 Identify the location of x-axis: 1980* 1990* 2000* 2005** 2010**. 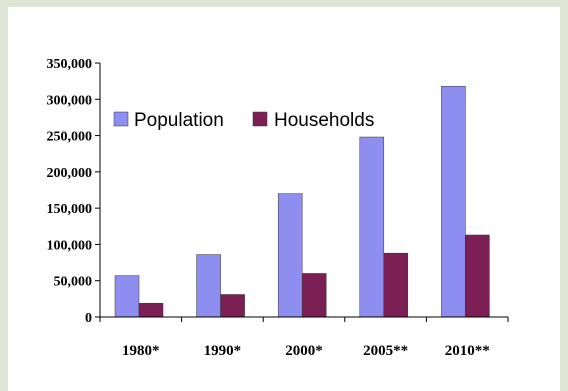
(304, 337).